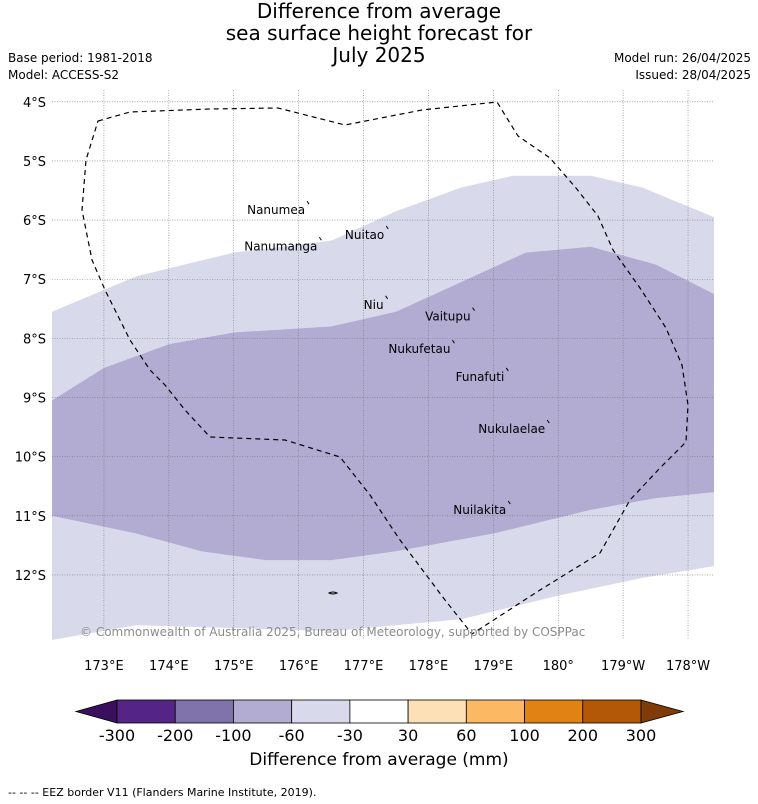  I want to click on lon-label: 173°E, so click(104, 666).